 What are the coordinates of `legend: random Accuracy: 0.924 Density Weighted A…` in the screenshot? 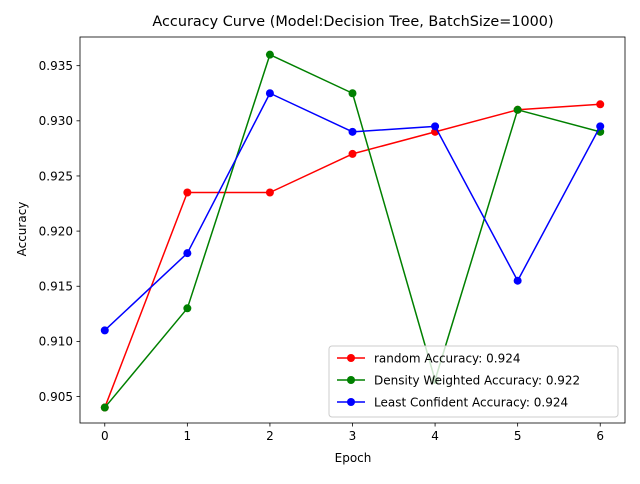 It's located at (473, 381).